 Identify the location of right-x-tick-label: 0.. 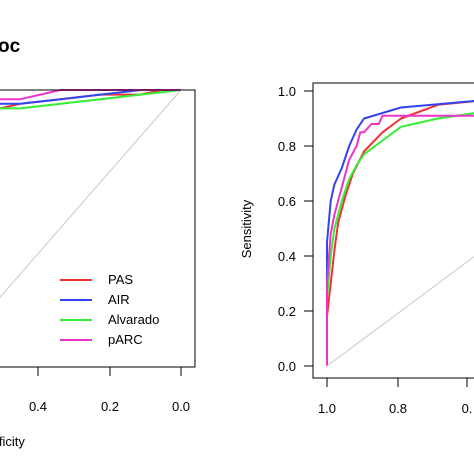
(467, 408).